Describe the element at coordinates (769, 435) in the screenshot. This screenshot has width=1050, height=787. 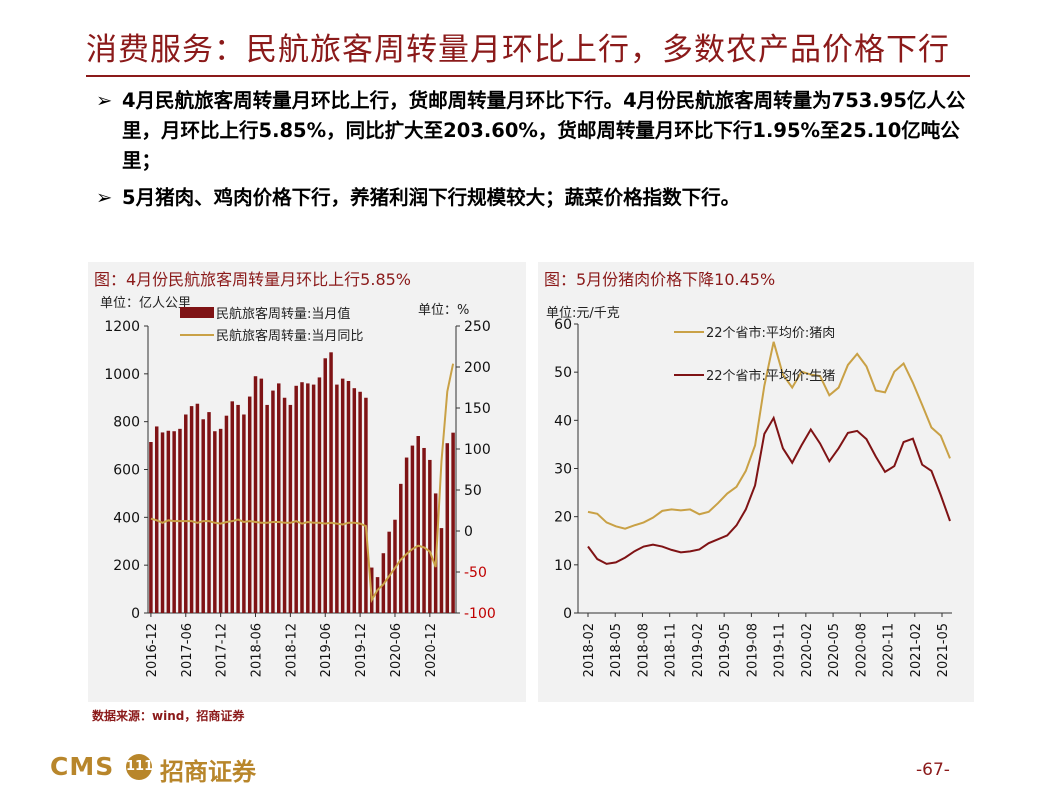
I see `series-line` at that location.